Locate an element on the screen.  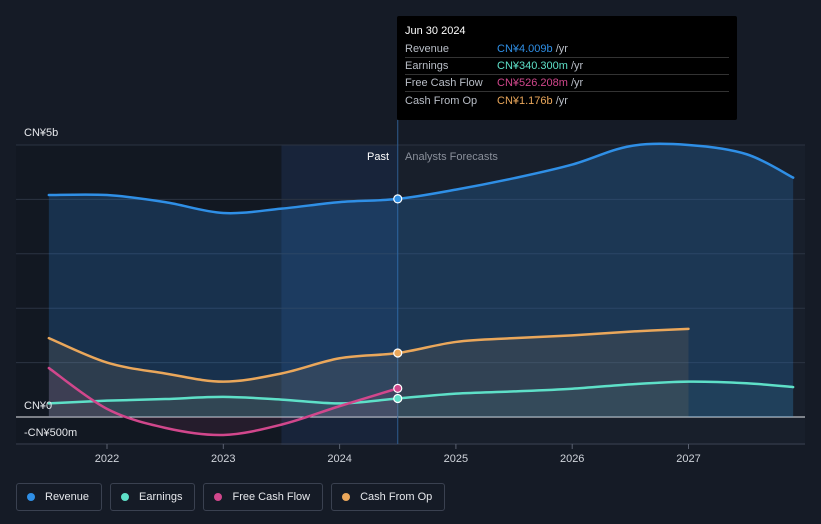
tooltip-value: CN¥4.009b /yr is located at coordinates (532, 49).